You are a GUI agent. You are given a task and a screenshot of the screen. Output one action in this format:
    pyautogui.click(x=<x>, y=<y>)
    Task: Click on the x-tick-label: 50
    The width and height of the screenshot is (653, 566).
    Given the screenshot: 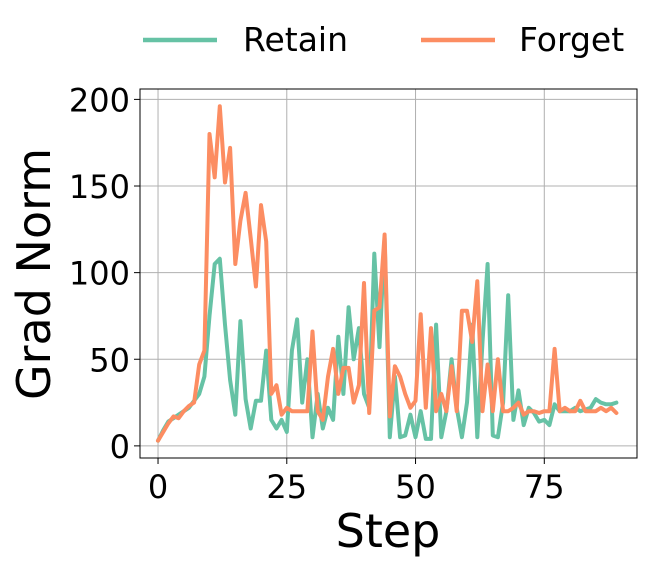 What is the action you would take?
    pyautogui.click(x=415, y=487)
    